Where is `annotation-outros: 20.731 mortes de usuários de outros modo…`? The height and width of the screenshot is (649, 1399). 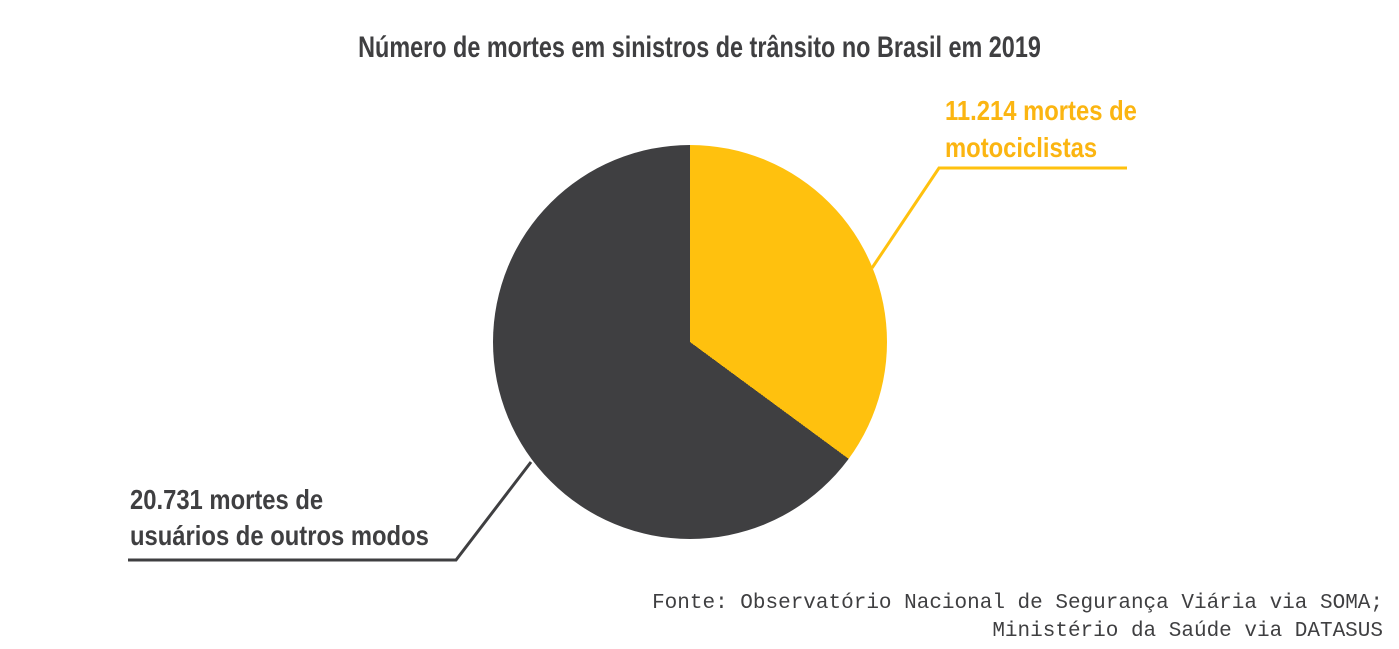 annotation-outros: 20.731 mortes de usuários de outros modo… is located at coordinates (279, 518).